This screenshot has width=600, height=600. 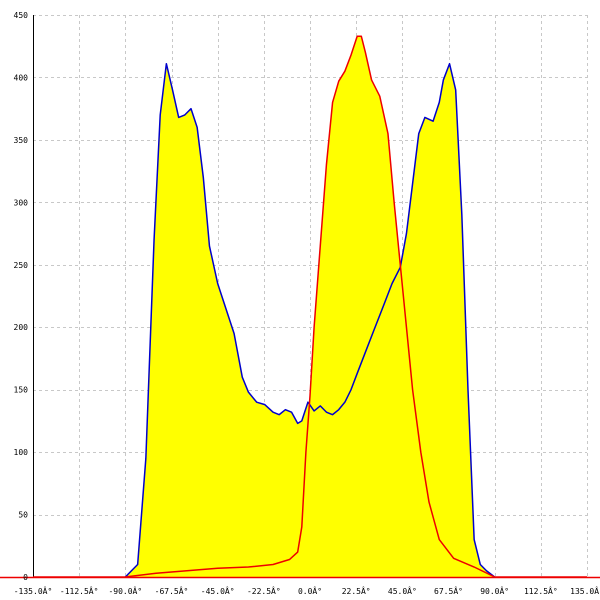 I want to click on y-tick-label: 350, so click(x=21, y=140).